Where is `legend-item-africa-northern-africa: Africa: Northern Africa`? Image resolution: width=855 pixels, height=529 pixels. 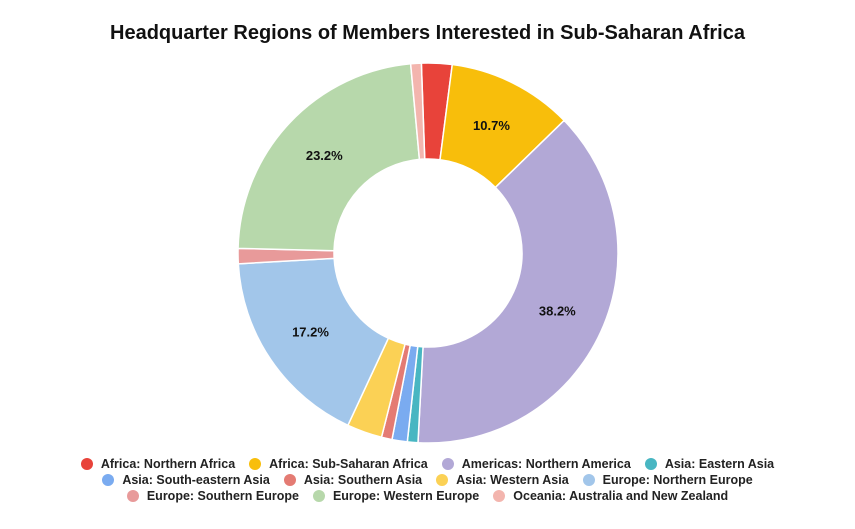 legend-item-africa-northern-africa: Africa: Northern Africa is located at coordinates (158, 464).